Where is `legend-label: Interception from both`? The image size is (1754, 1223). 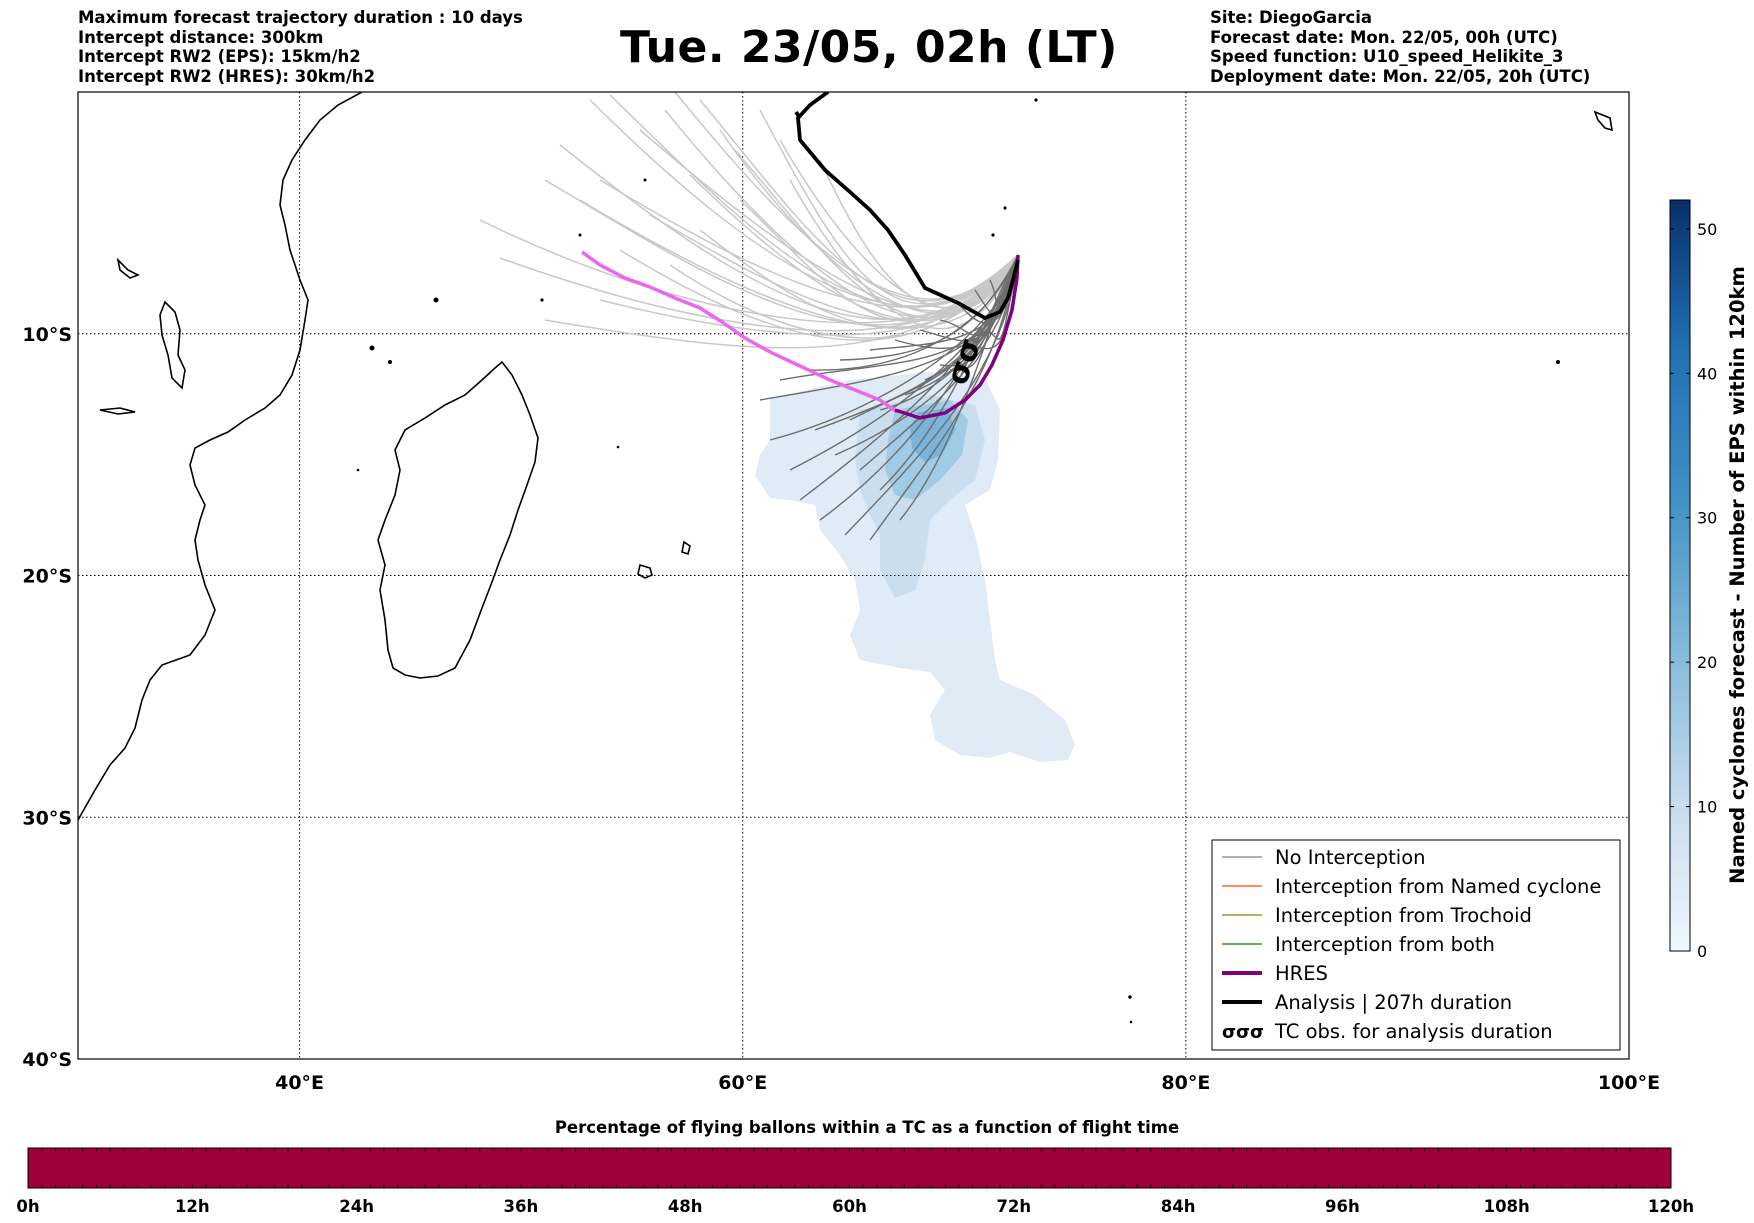 legend-label: Interception from both is located at coordinates (1385, 944).